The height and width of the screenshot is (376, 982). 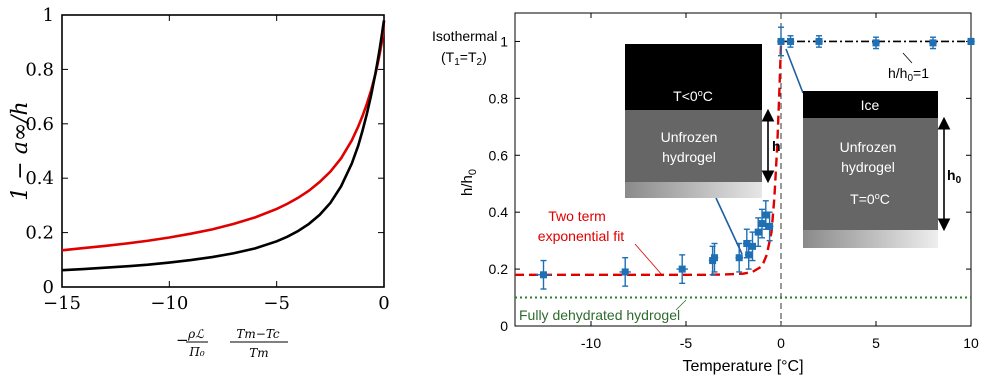 I want to click on left-y-tick-label: 0.8, so click(x=39, y=69).